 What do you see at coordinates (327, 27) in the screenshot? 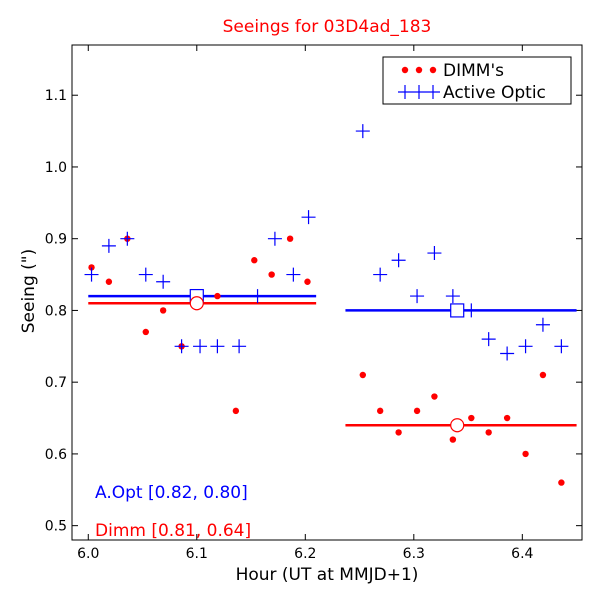
I see `chart-title: Seeings for 03D4ad_183` at bounding box center [327, 27].